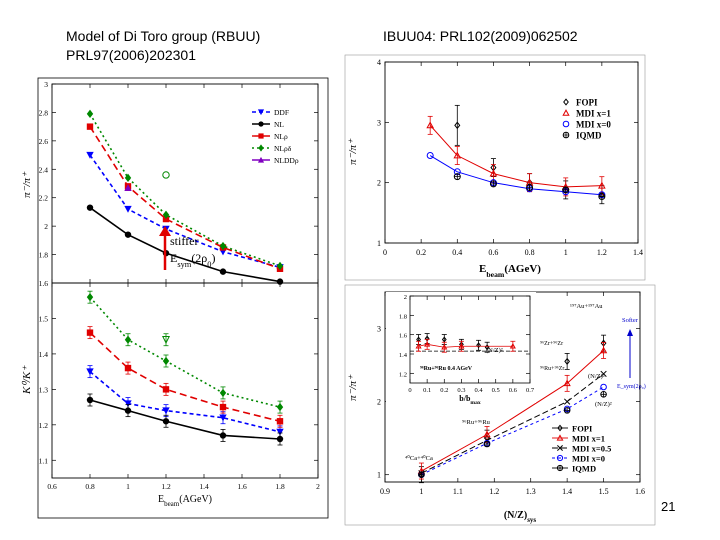 This screenshot has width=720, height=540. I want to click on ibuu-inset-axes-box, so click(470, 339).